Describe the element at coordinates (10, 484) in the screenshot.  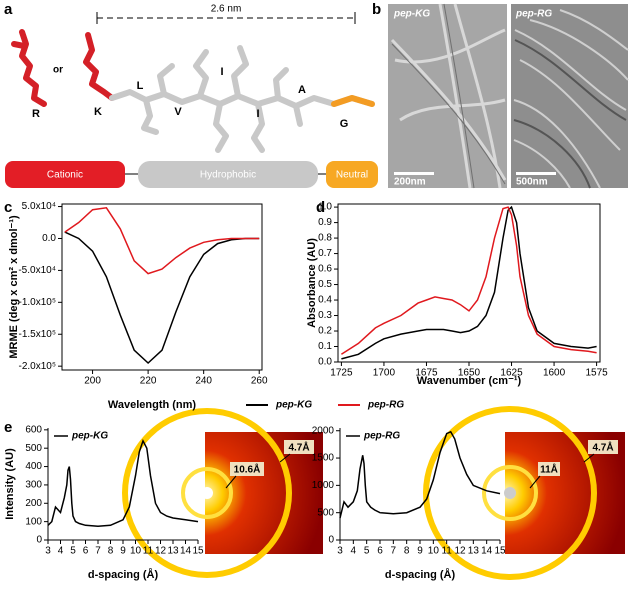
I see `y-axis-label: Intensity (AU)` at that location.